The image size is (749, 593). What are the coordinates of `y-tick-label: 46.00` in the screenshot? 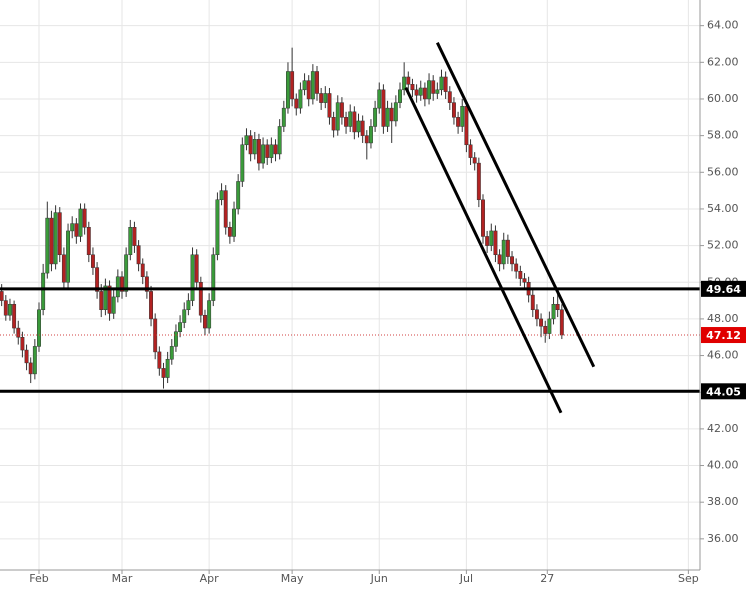 It's located at (723, 355).